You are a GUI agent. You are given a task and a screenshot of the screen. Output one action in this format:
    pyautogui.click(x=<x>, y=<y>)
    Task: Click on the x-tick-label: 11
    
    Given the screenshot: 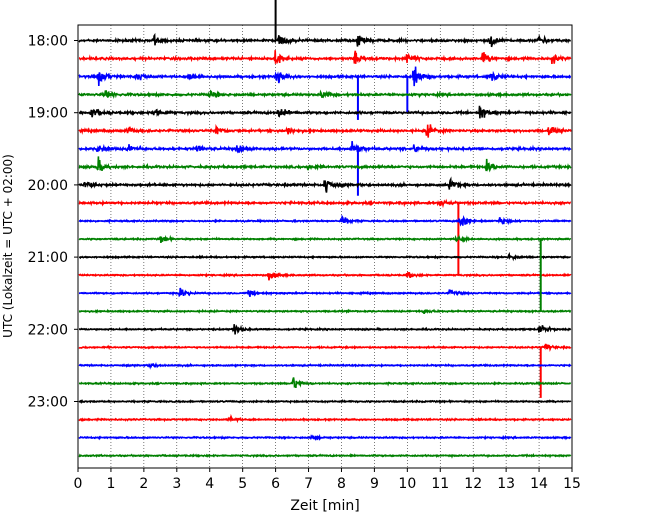 What is the action you would take?
    pyautogui.click(x=440, y=484)
    